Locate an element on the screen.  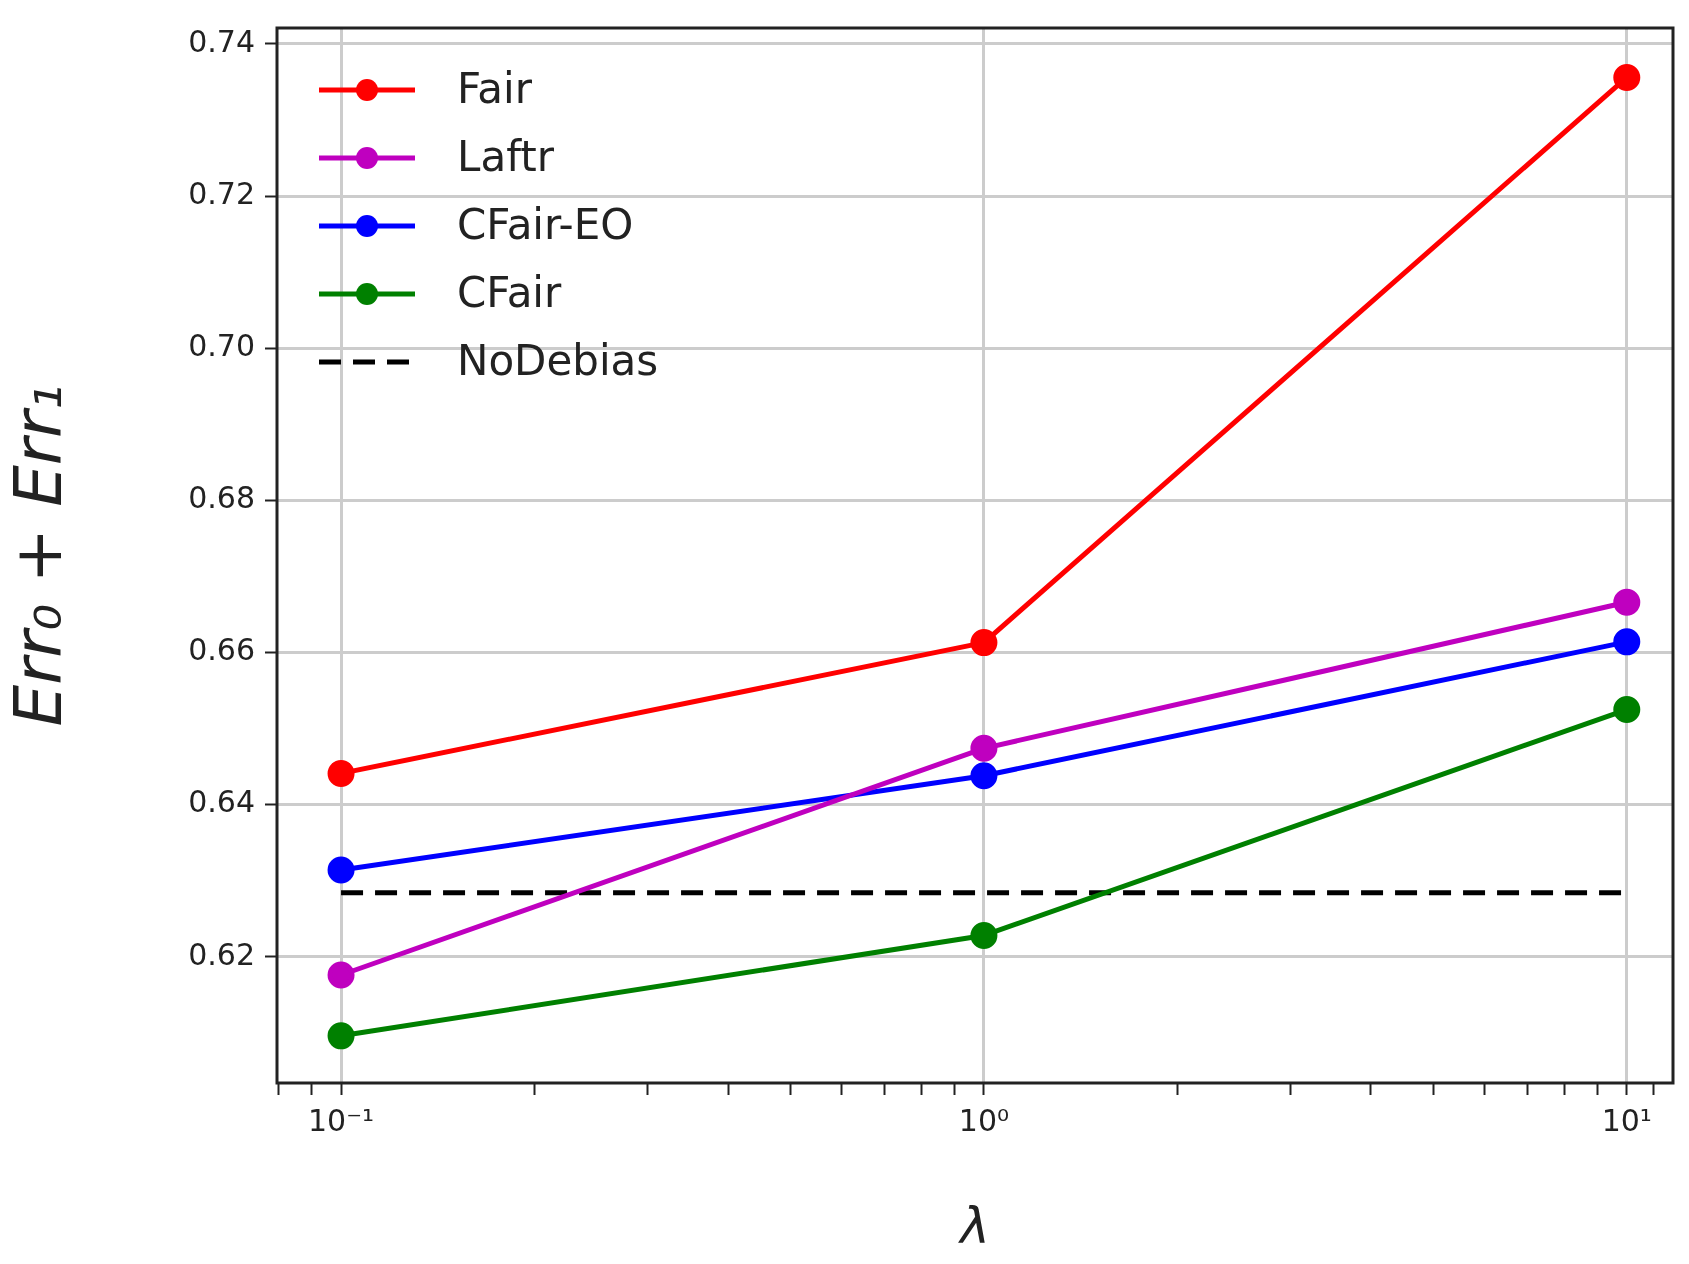
y-axis-title: Err₀ + Err₁ is located at coordinates (38, 555).